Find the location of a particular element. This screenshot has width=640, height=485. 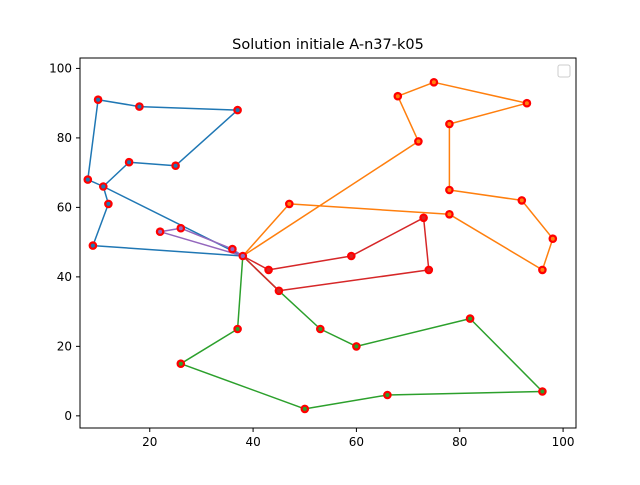

x-tick-label: 60 is located at coordinates (356, 442).